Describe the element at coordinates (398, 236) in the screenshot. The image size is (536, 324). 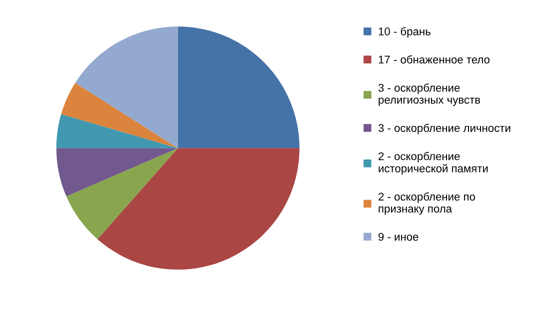
I see `legend-label: 9 - иное` at that location.